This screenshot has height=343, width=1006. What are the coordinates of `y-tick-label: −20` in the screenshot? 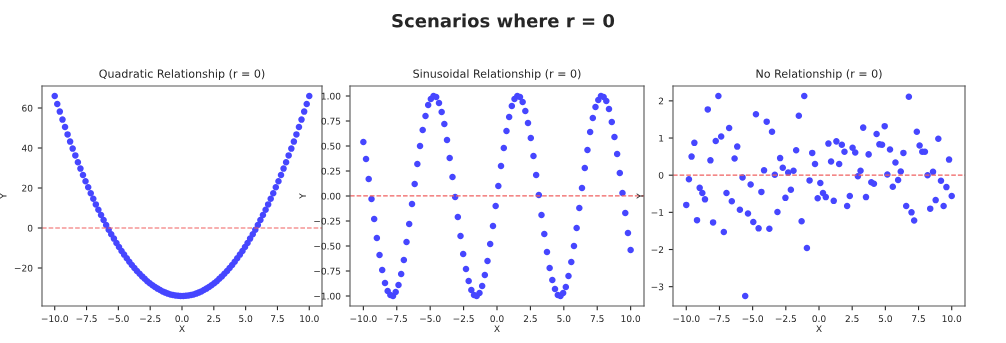 It's located at (23, 268).